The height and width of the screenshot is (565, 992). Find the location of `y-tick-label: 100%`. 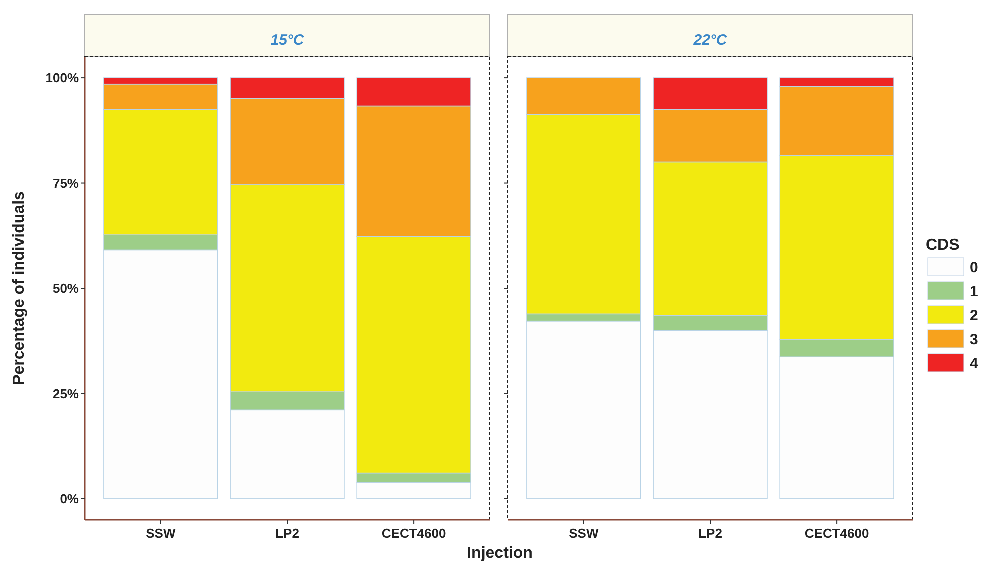

y-tick-label: 100% is located at coordinates (63, 78).